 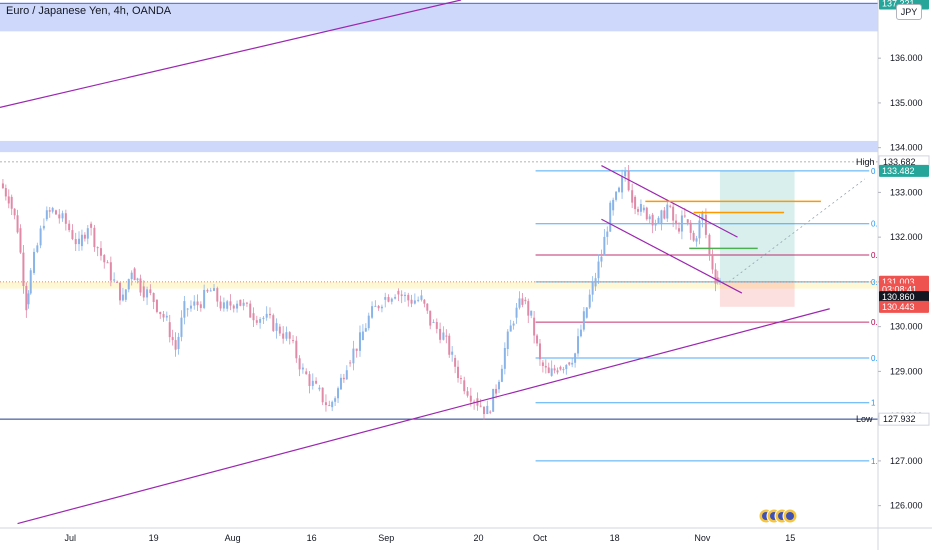 I want to click on high-label: High, so click(x=865, y=162).